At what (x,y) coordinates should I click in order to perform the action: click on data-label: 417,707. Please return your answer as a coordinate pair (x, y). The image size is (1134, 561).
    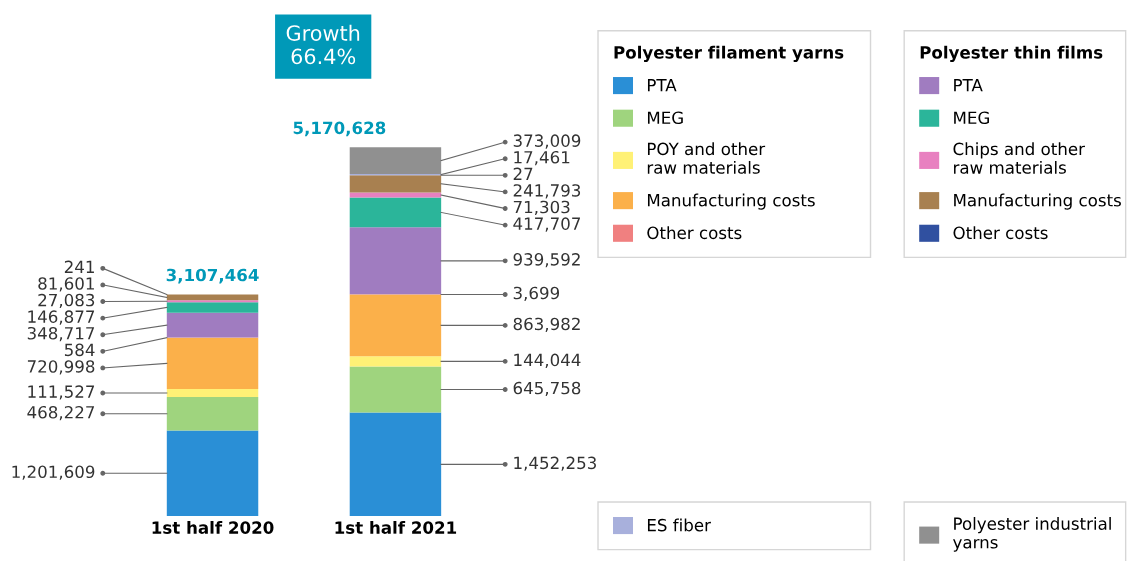
    Looking at the image, I should click on (546, 224).